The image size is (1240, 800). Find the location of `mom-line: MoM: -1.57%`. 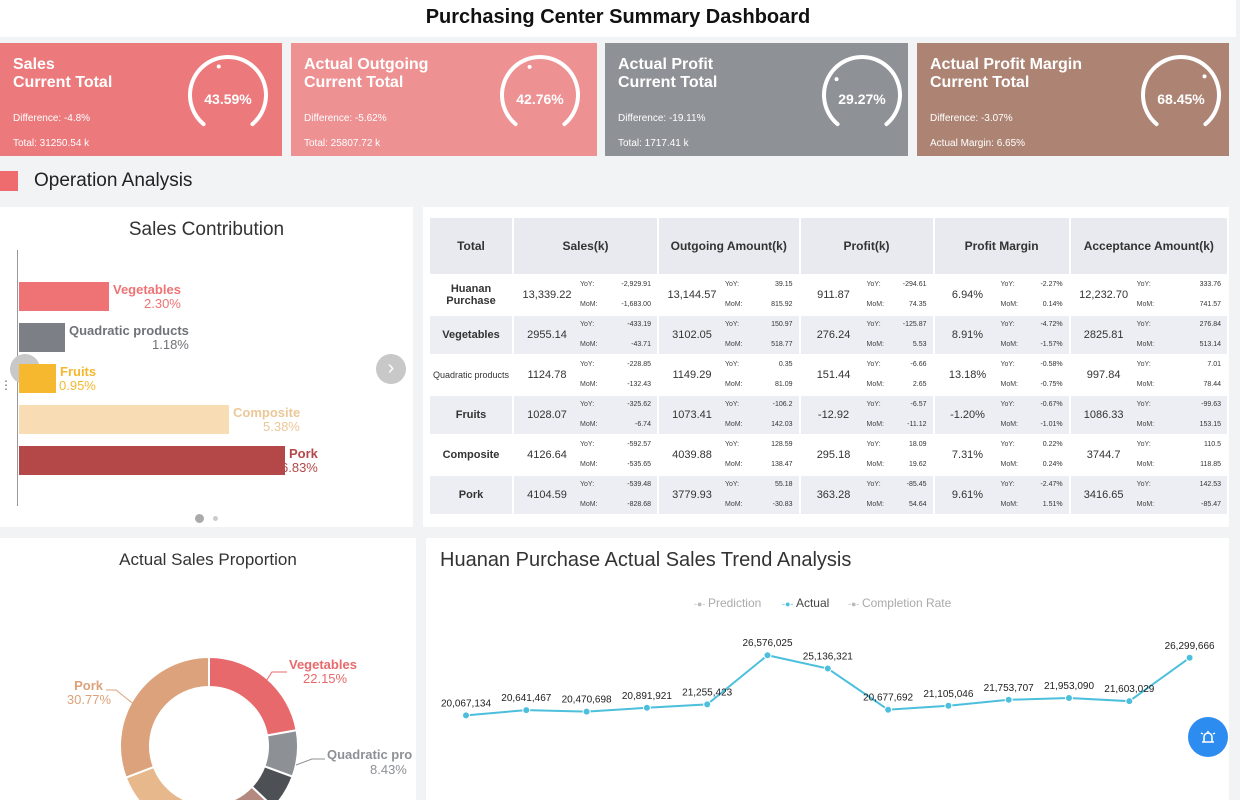

mom-line: MoM: -1.57% is located at coordinates (1035, 345).